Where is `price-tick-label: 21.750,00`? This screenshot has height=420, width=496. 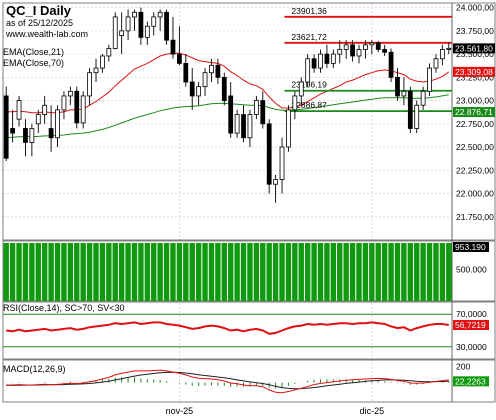
price-tick-label: 21.750,00 is located at coordinates (475, 217).